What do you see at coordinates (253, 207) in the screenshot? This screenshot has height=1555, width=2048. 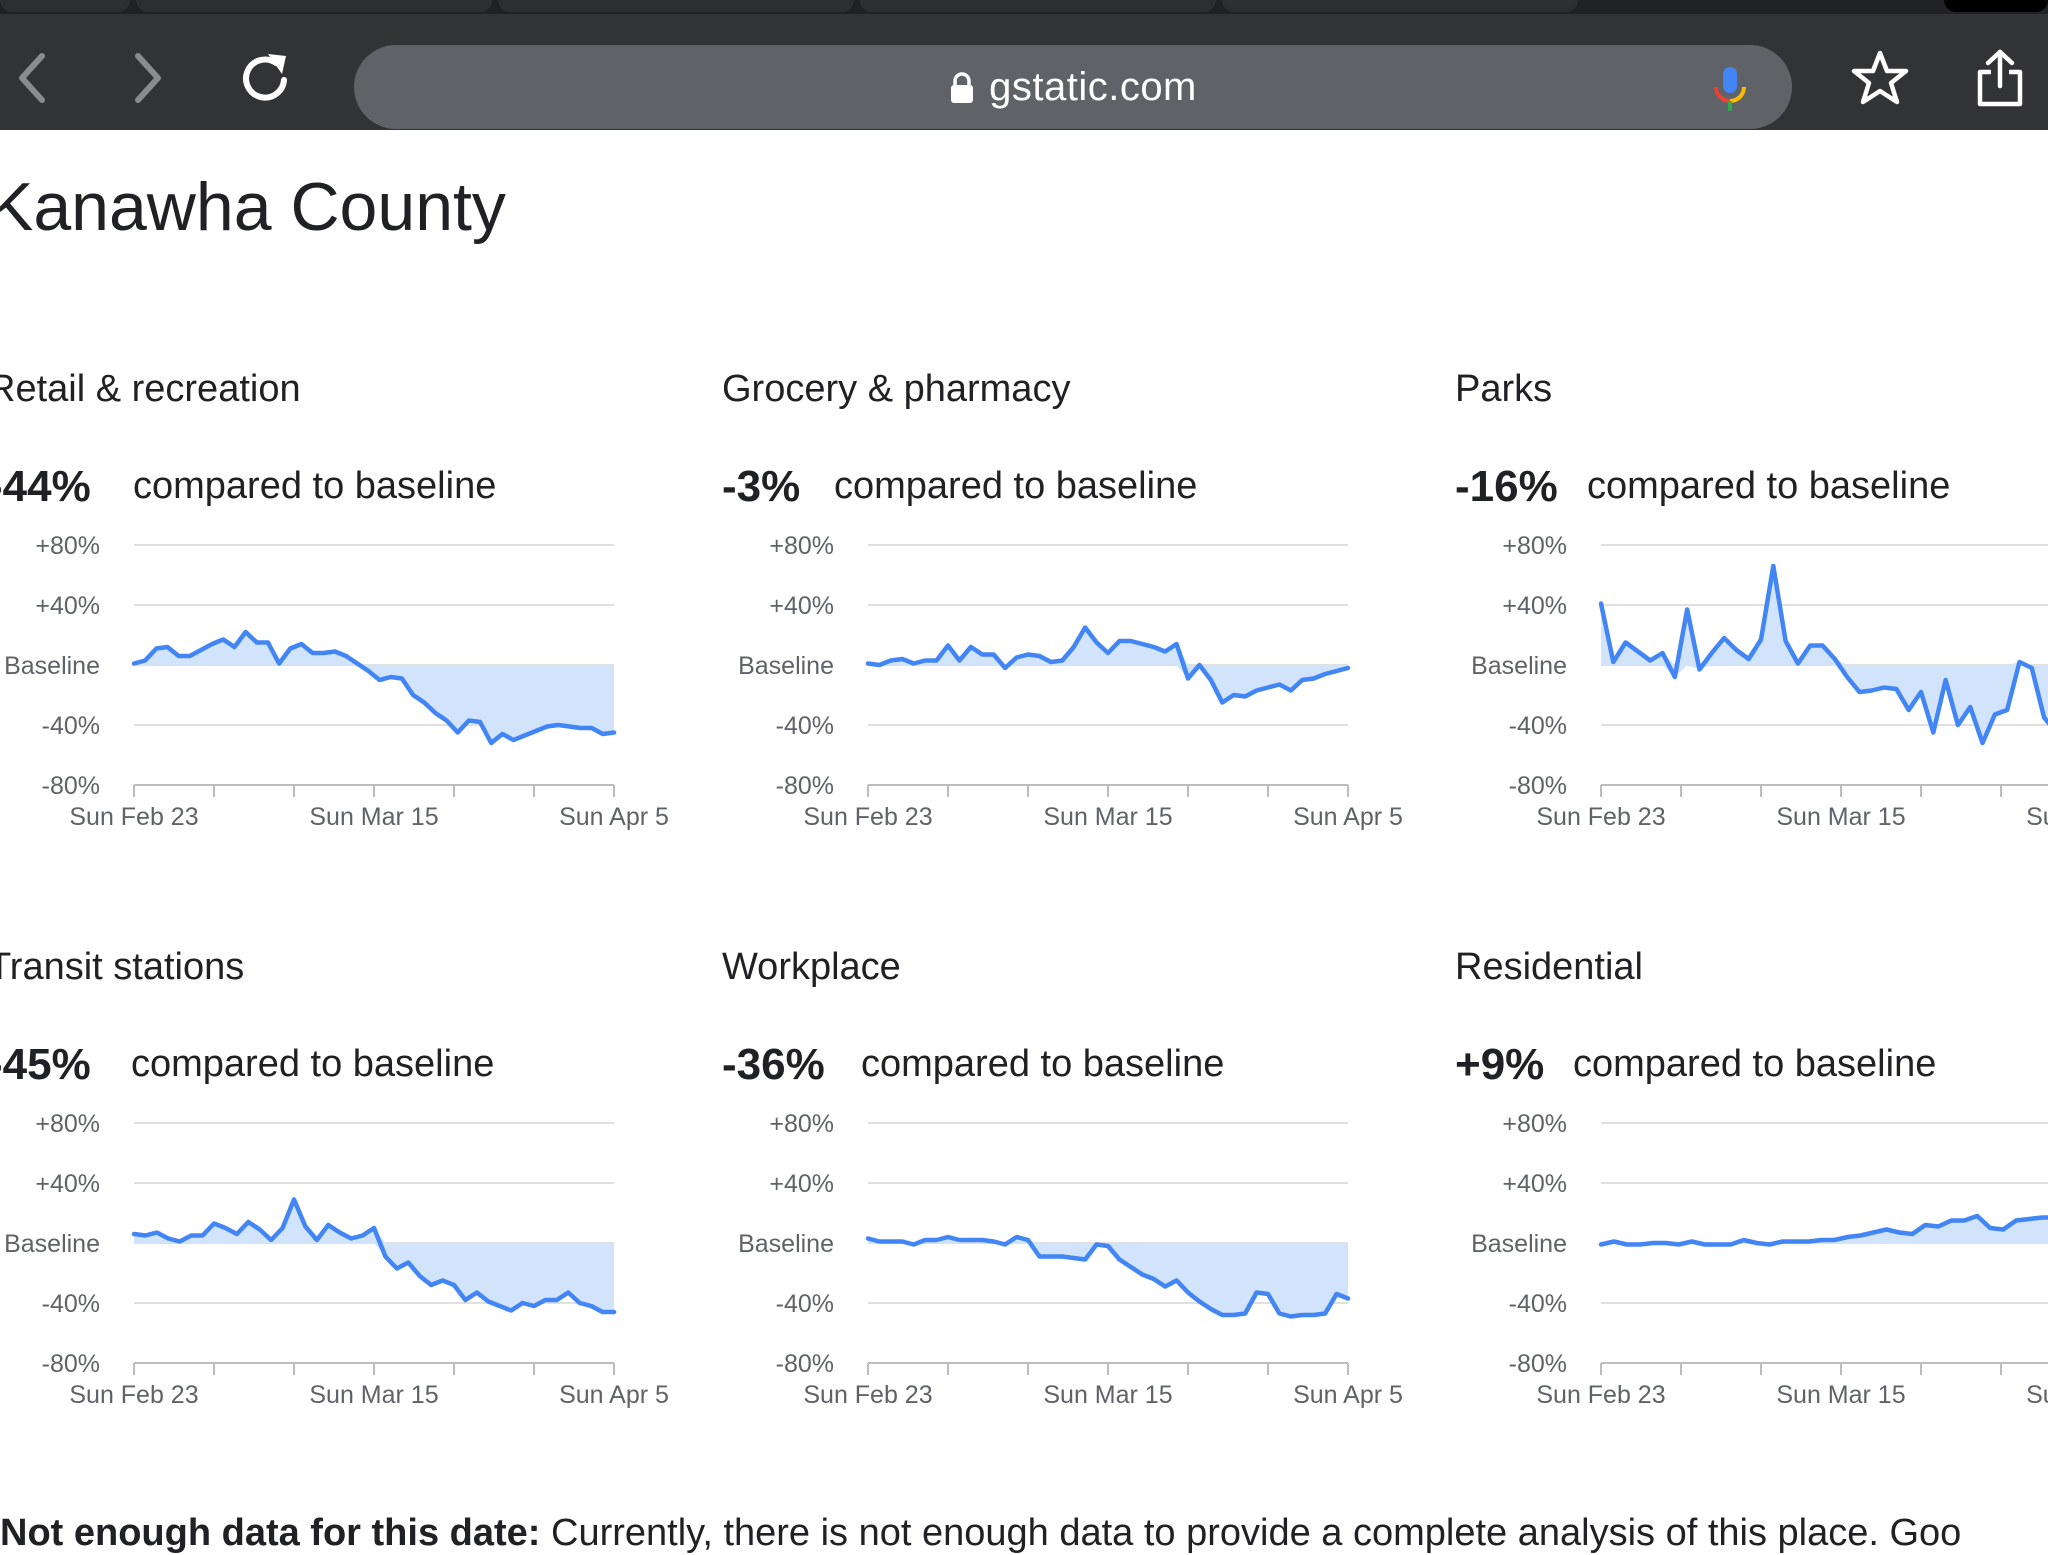 I see `page-title: Kanawha County` at bounding box center [253, 207].